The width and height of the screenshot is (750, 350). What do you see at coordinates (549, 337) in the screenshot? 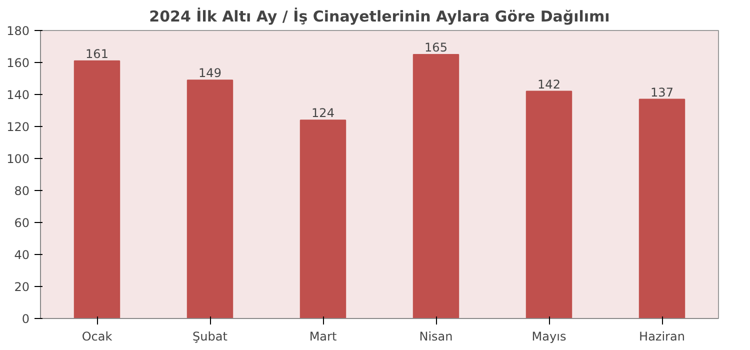
I see `x-tick-label: Mayıs` at bounding box center [549, 337].